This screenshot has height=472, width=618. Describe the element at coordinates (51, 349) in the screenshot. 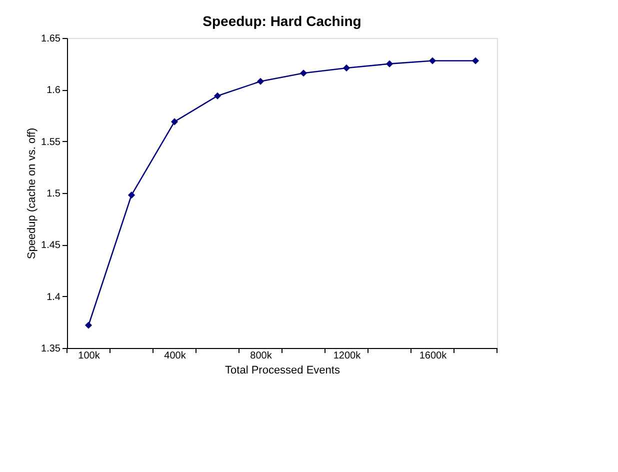

I see `y-tick-label: 1.35` at that location.